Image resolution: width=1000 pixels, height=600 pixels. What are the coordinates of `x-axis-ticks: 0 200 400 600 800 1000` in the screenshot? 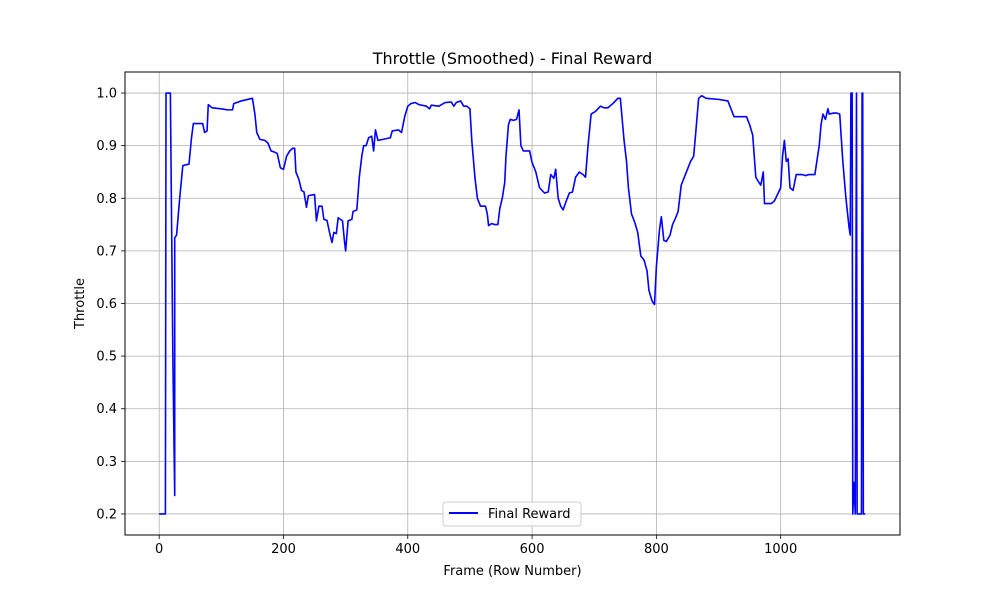 It's located at (476, 546).